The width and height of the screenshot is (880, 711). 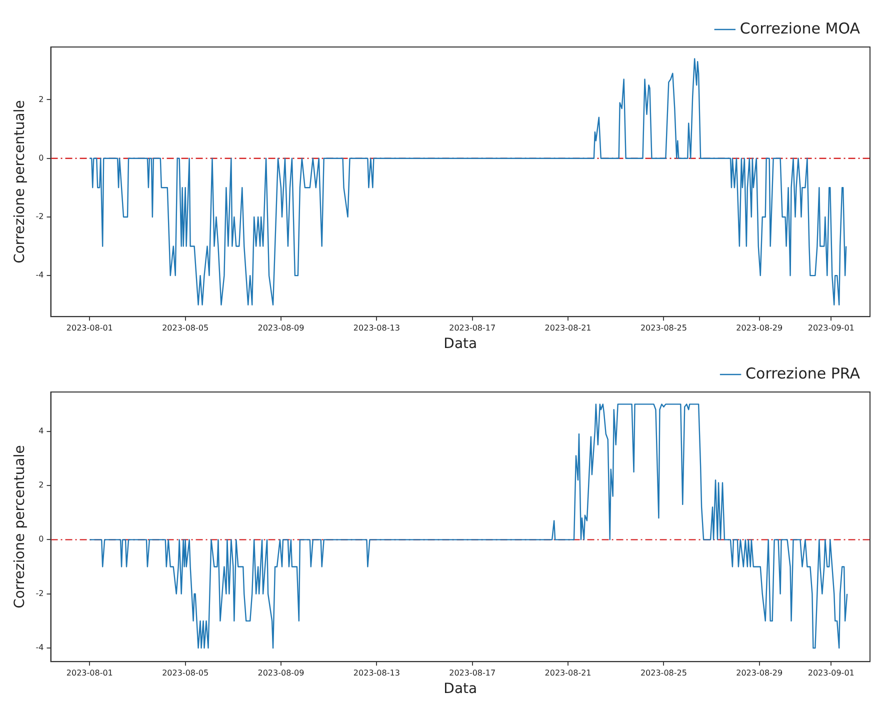 What do you see at coordinates (803, 373) in the screenshot?
I see `legend-label: Correzione PRA` at bounding box center [803, 373].